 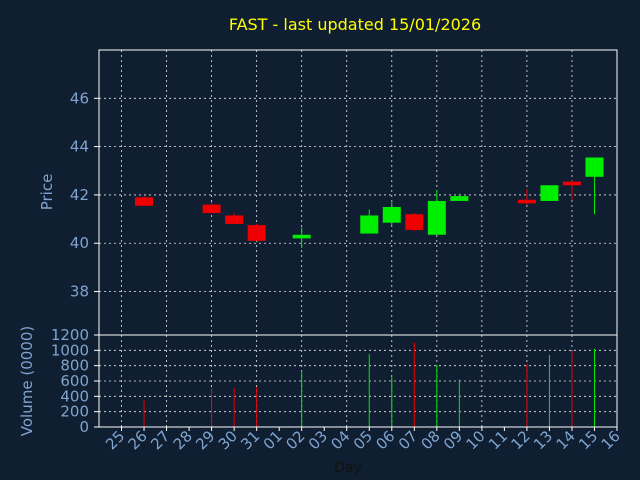 What do you see at coordinates (47, 192) in the screenshot?
I see `price-axis-label: Price` at bounding box center [47, 192].